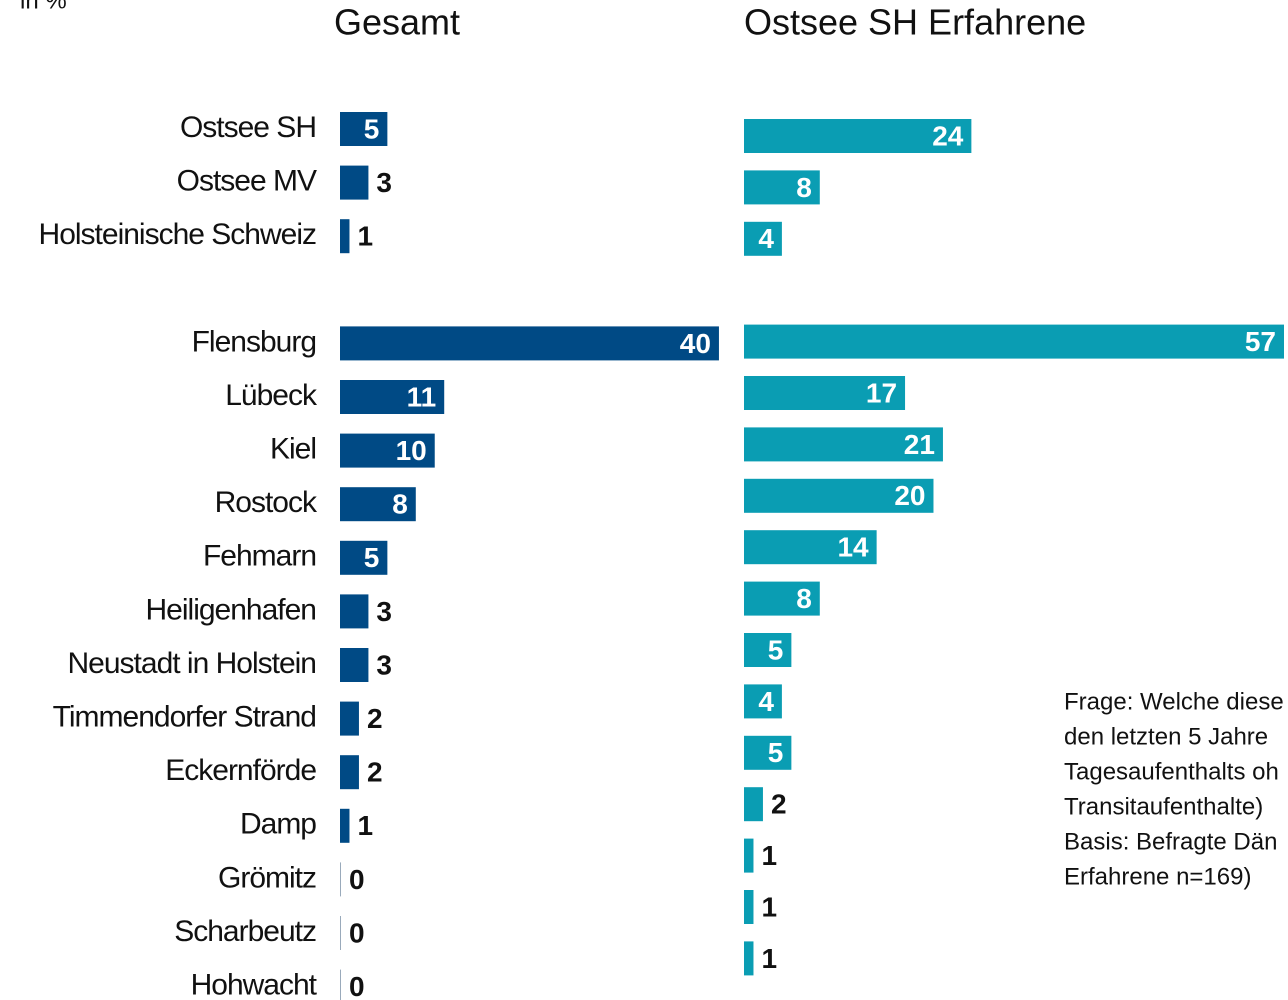 The image size is (1288, 1000). I want to click on value-label: 10, so click(411, 450).